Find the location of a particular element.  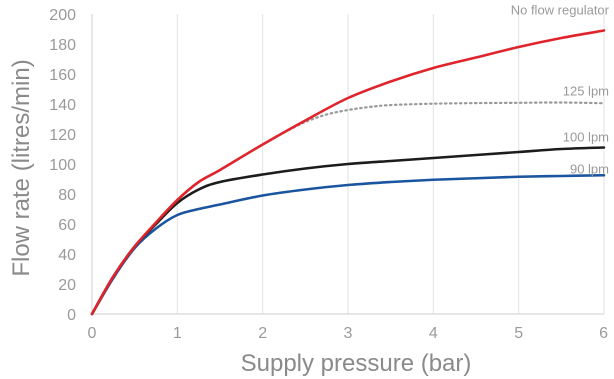

y-tick-labels: 0 20 40 60 80 100 120 140 160 180 200 is located at coordinates (62, 165).